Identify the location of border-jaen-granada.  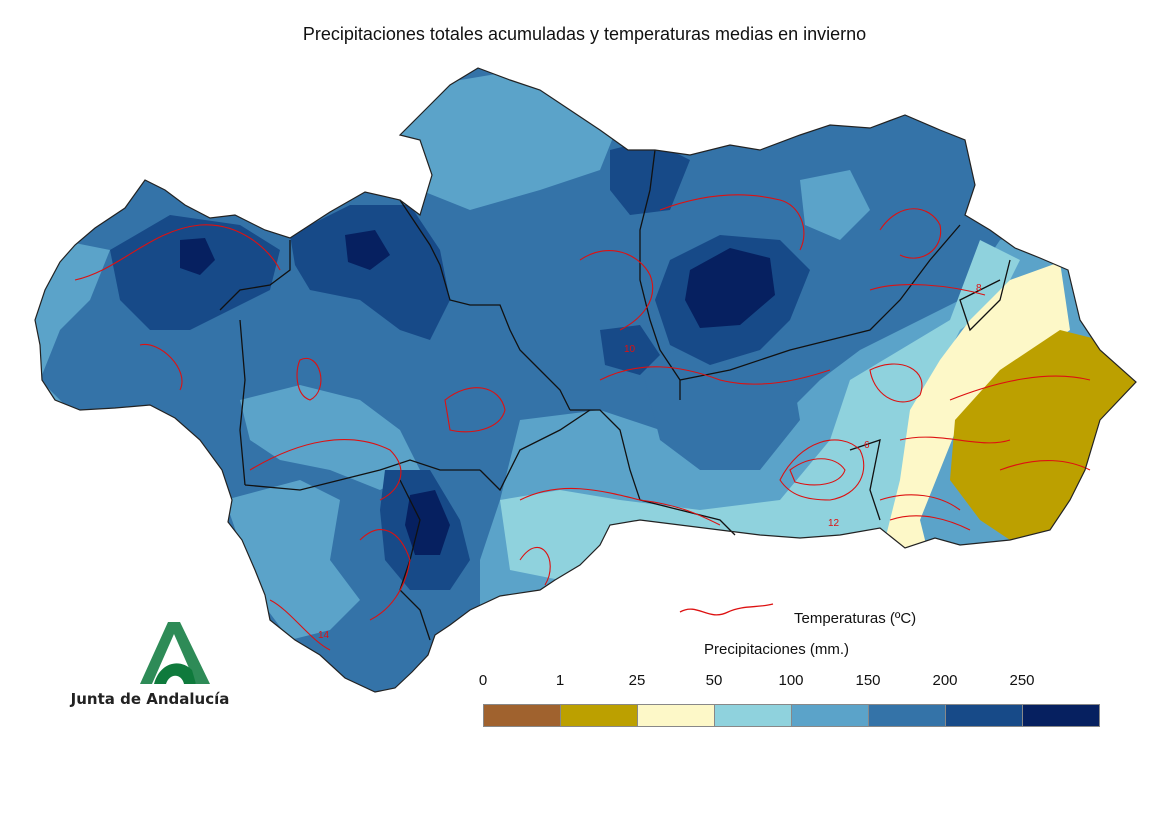
(820, 302).